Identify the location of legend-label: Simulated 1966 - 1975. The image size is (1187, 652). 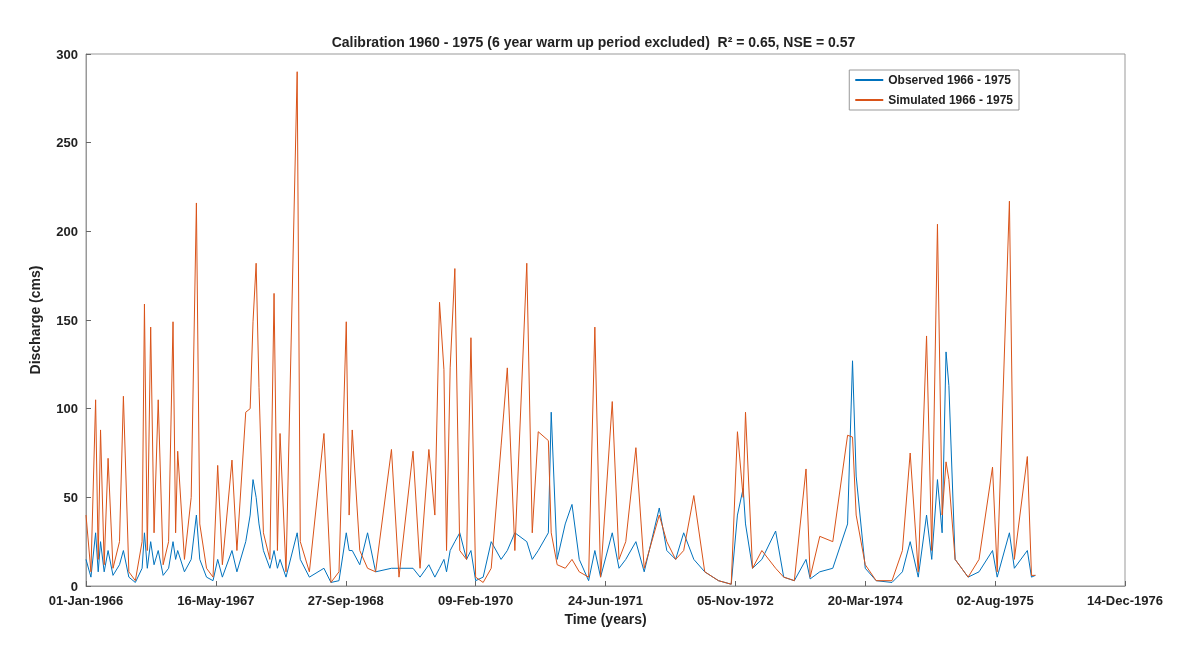
(951, 100).